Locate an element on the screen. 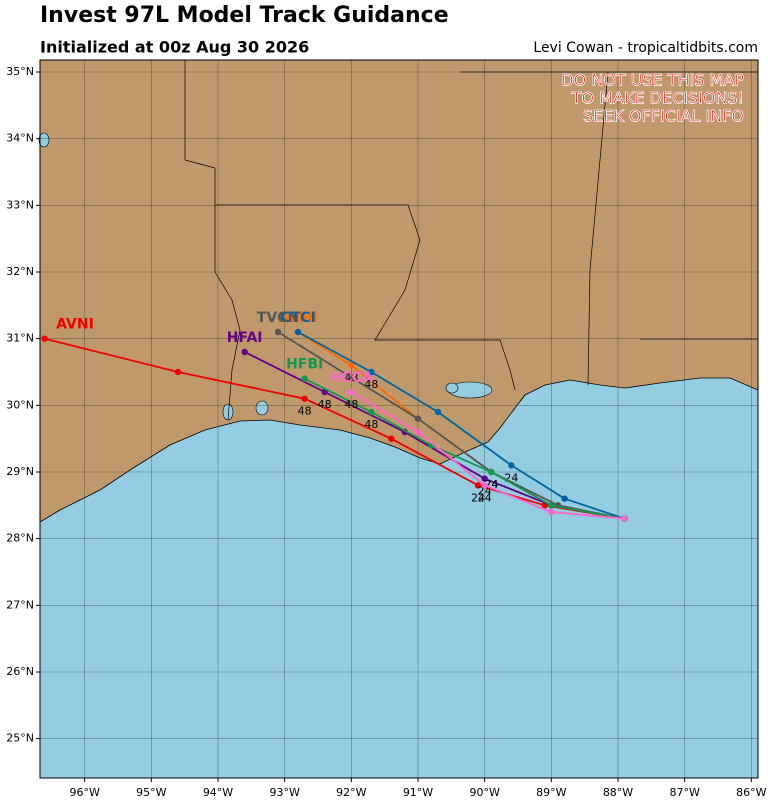 This screenshot has width=768, height=805. y-tick-label: 34°N is located at coordinates (20, 138).